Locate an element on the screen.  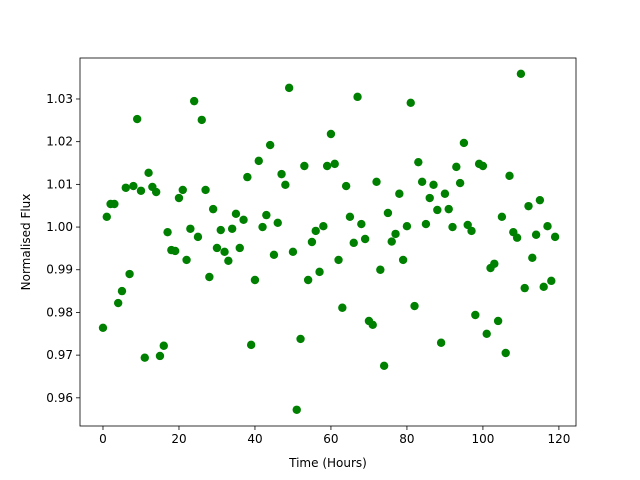
x-tick-label: 100 is located at coordinates (482, 439).